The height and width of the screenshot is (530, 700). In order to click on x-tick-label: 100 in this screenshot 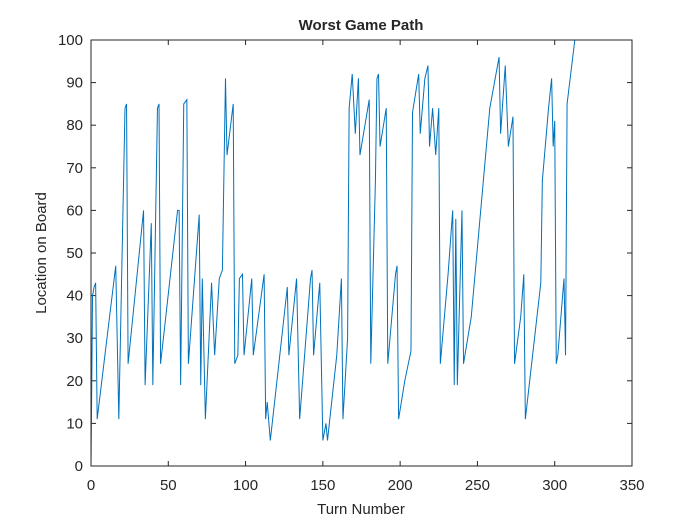, I will do `click(245, 485)`.